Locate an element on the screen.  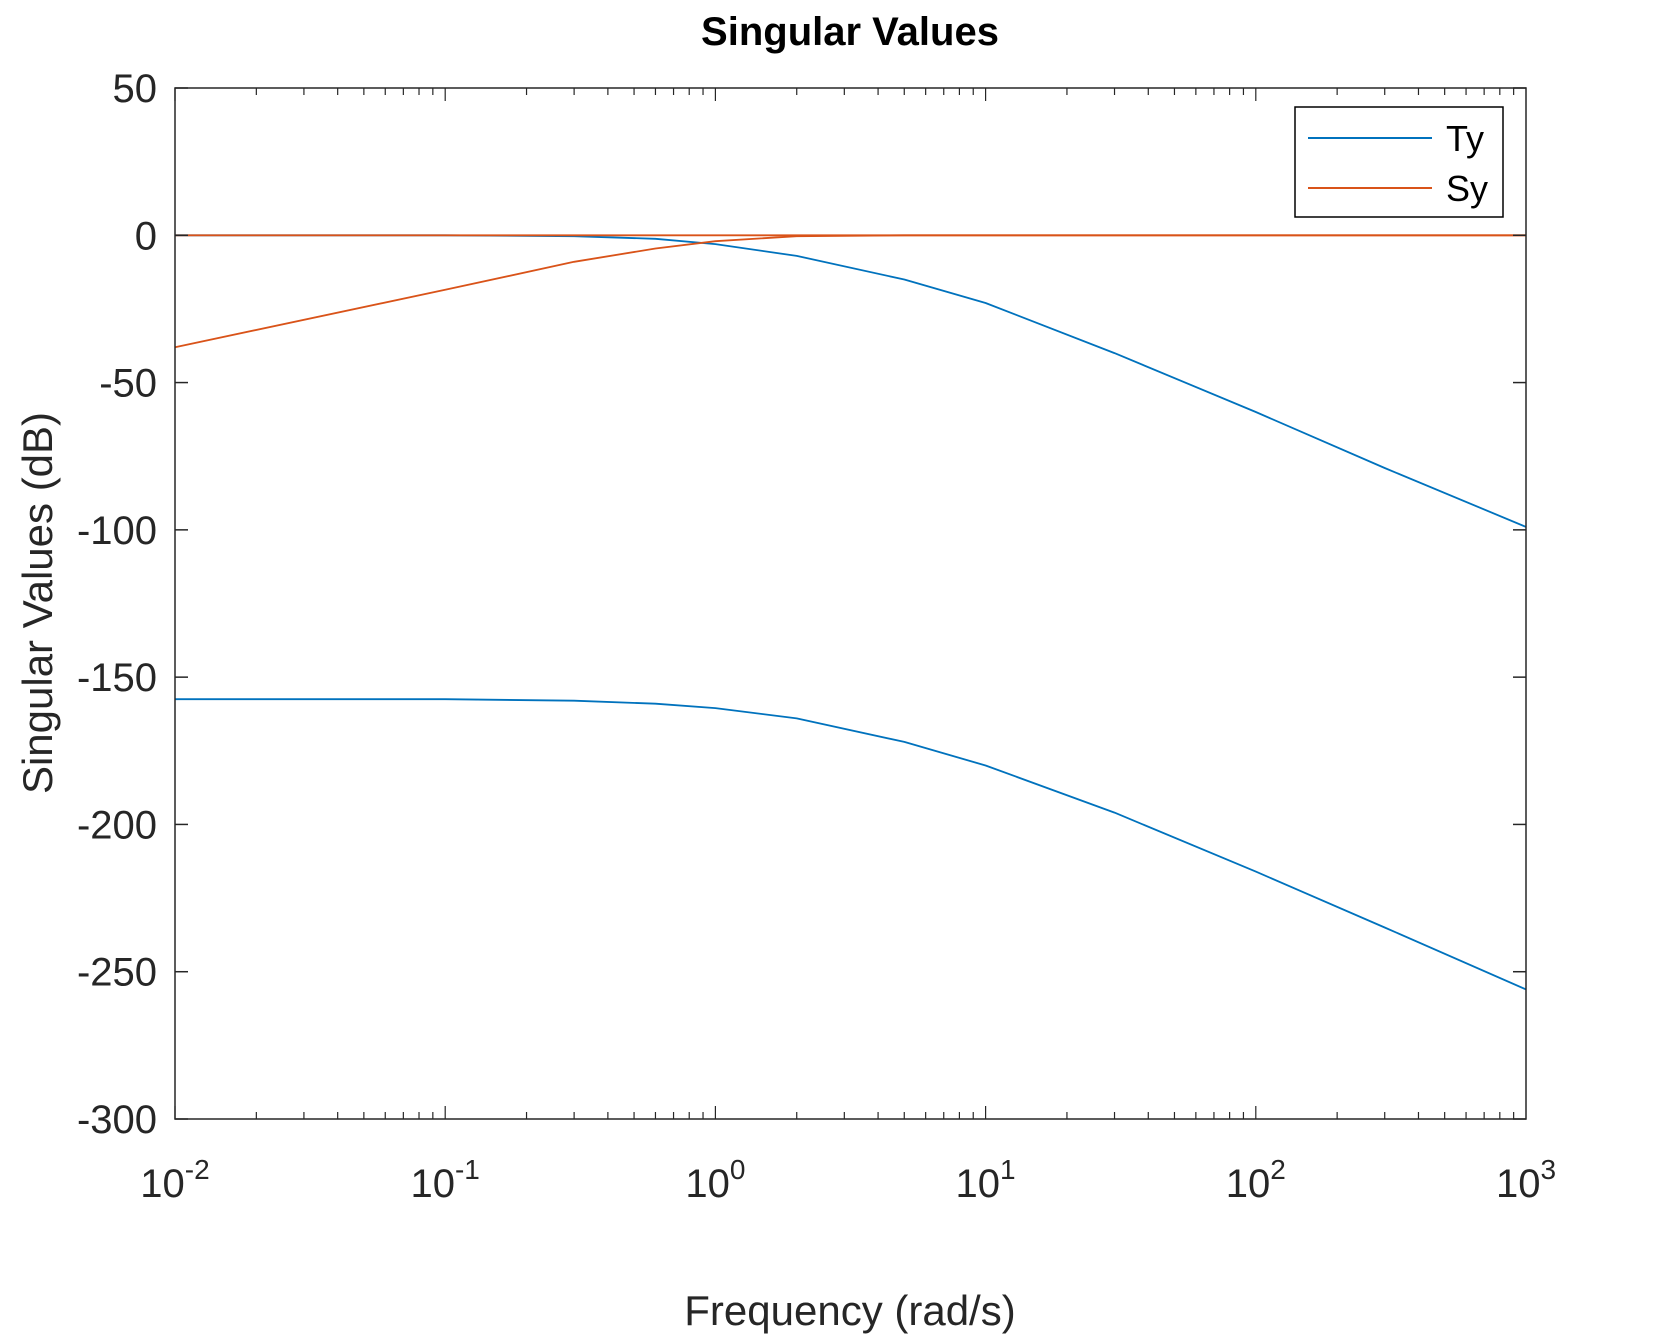
x-tick-label: 10³ is located at coordinates (1526, 1180).